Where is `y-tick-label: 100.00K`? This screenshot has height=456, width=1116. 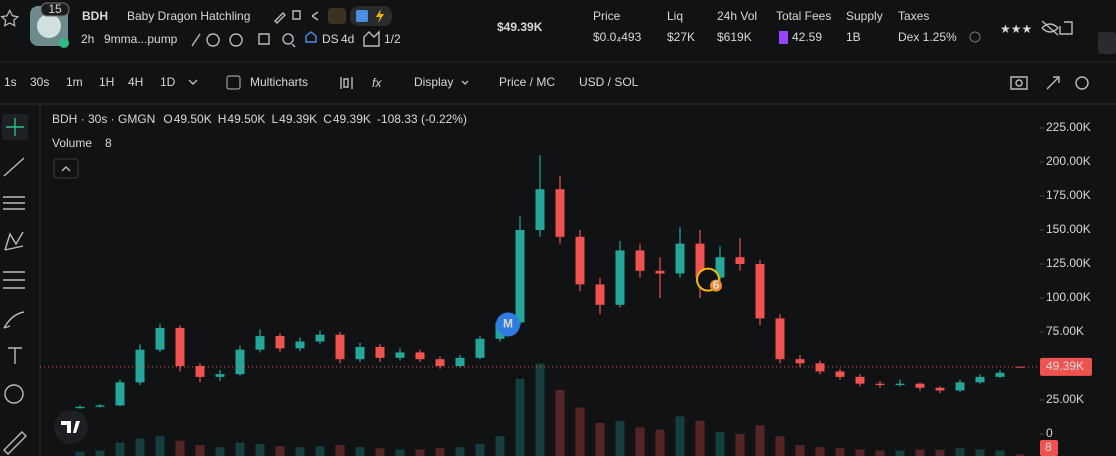 y-tick-label: 100.00K is located at coordinates (1068, 297).